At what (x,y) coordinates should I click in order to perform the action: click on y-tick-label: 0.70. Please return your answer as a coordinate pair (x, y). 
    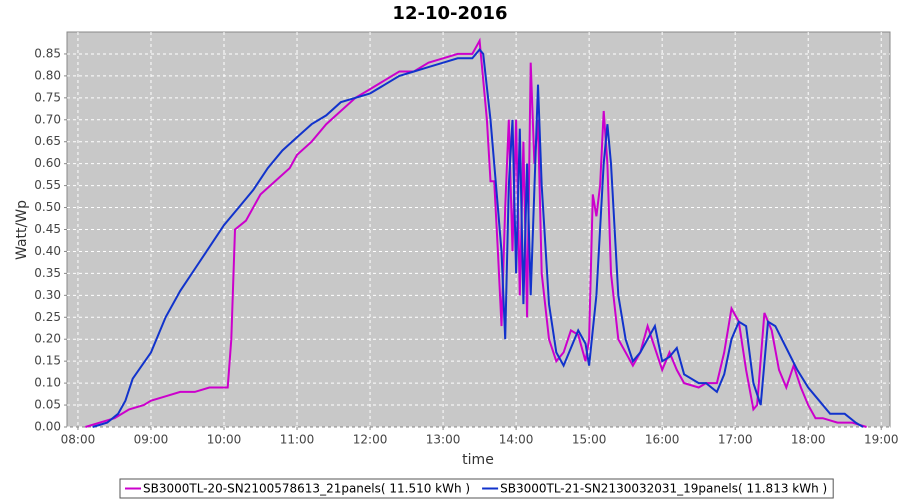
    Looking at the image, I should click on (47, 119).